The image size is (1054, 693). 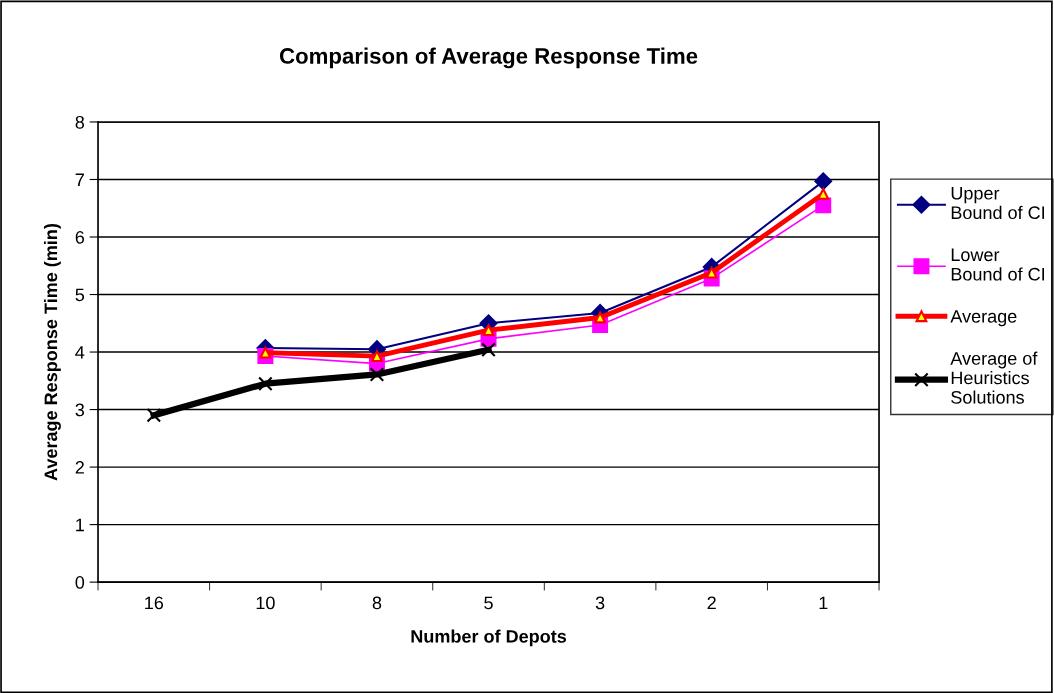 What do you see at coordinates (377, 603) in the screenshot?
I see `x-tick-label: 8` at bounding box center [377, 603].